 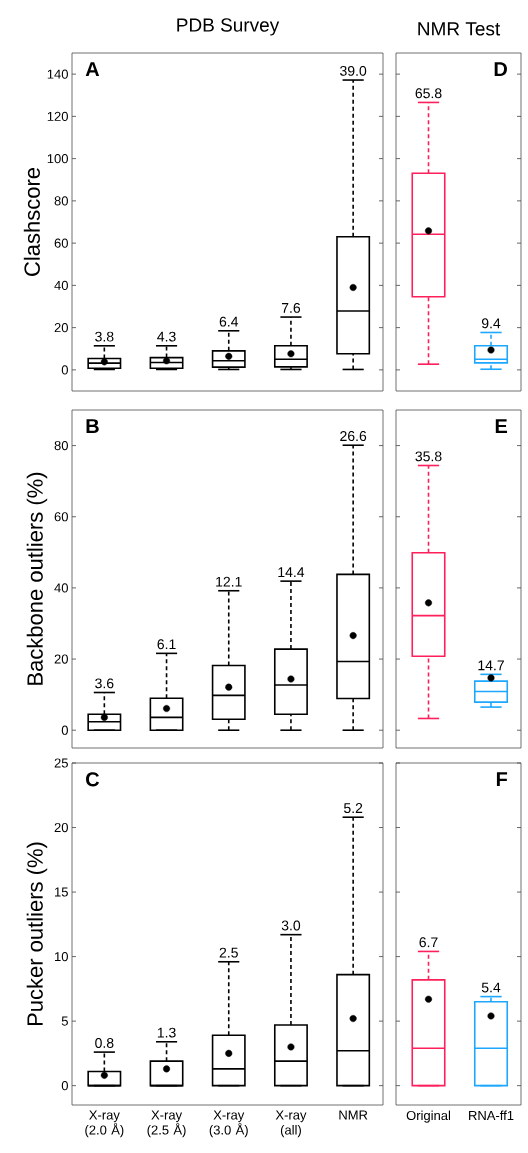 What do you see at coordinates (92, 69) in the screenshot?
I see `annotation: A` at bounding box center [92, 69].